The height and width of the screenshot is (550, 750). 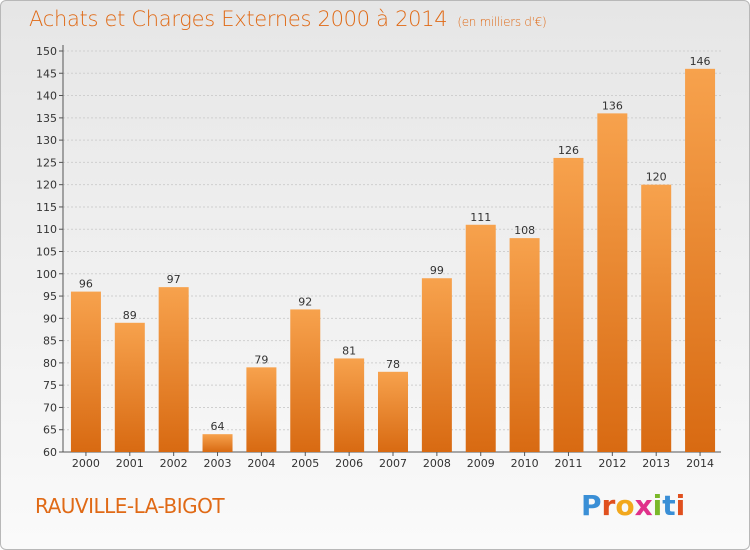 I want to click on y-tick-label: 65, so click(x=50, y=430).